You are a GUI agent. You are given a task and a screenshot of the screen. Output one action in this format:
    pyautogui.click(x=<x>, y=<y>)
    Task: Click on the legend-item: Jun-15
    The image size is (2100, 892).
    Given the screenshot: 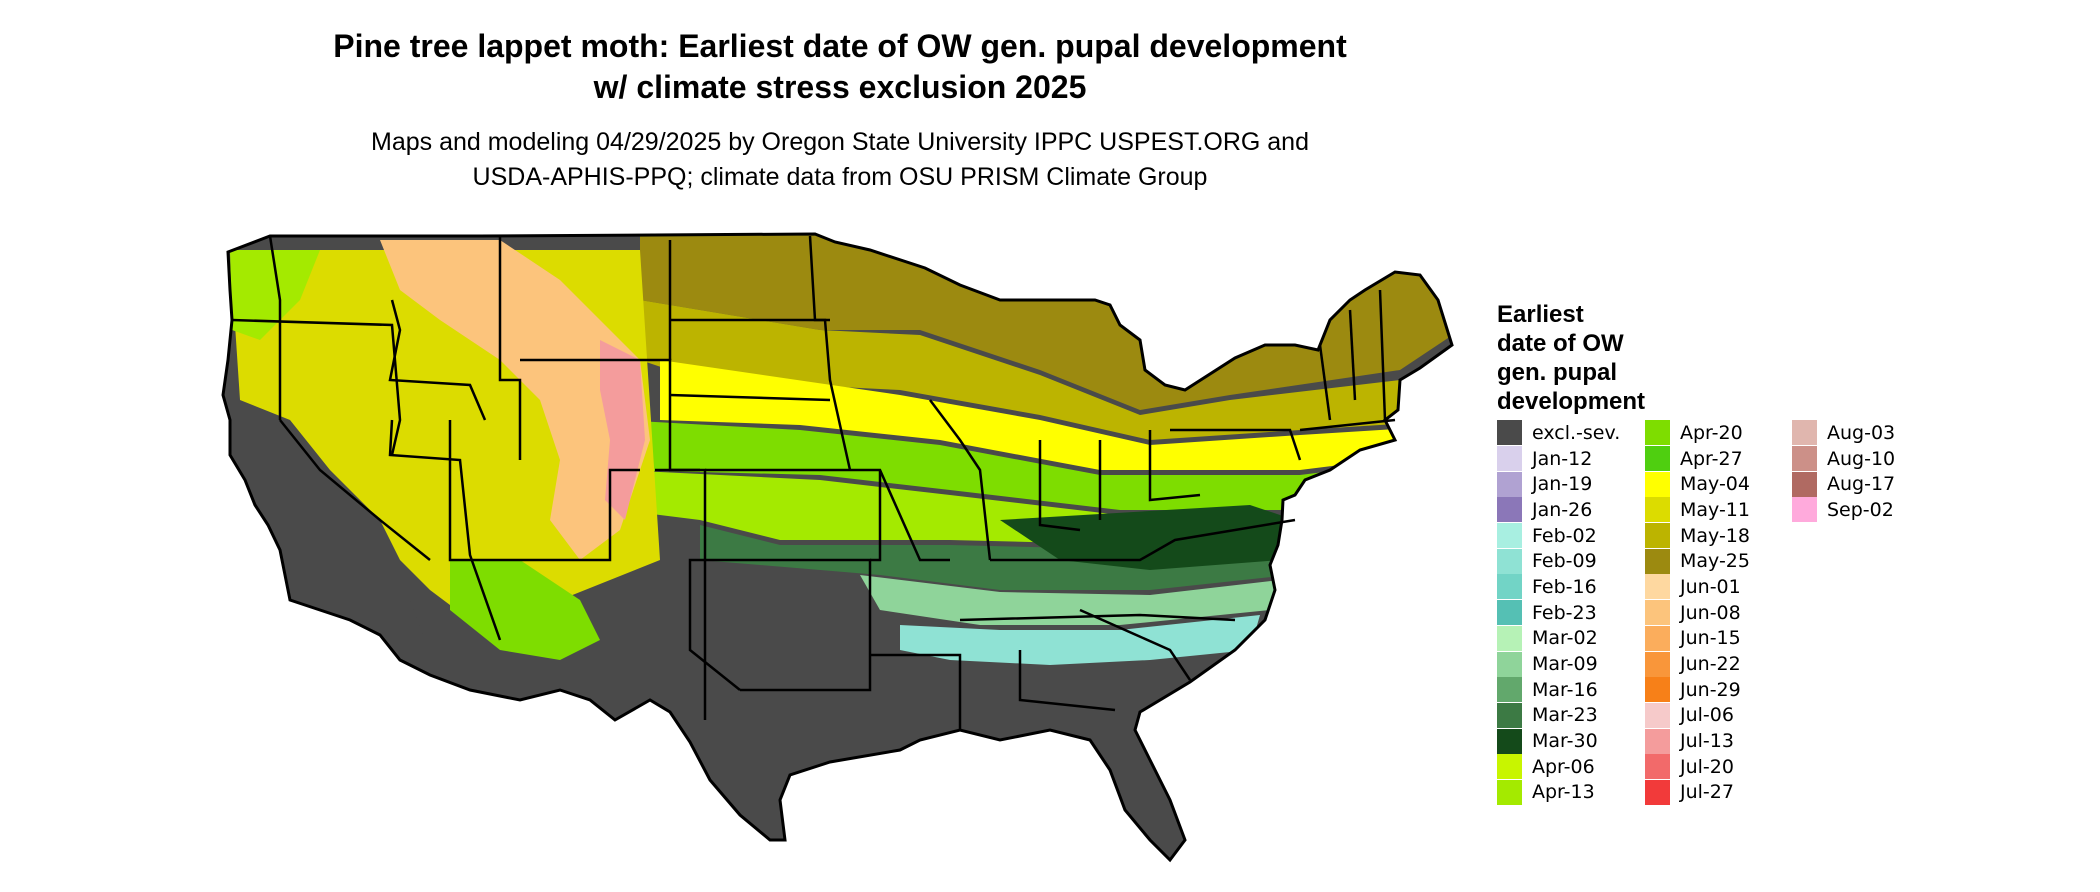 What is the action you would take?
    pyautogui.click(x=1697, y=638)
    